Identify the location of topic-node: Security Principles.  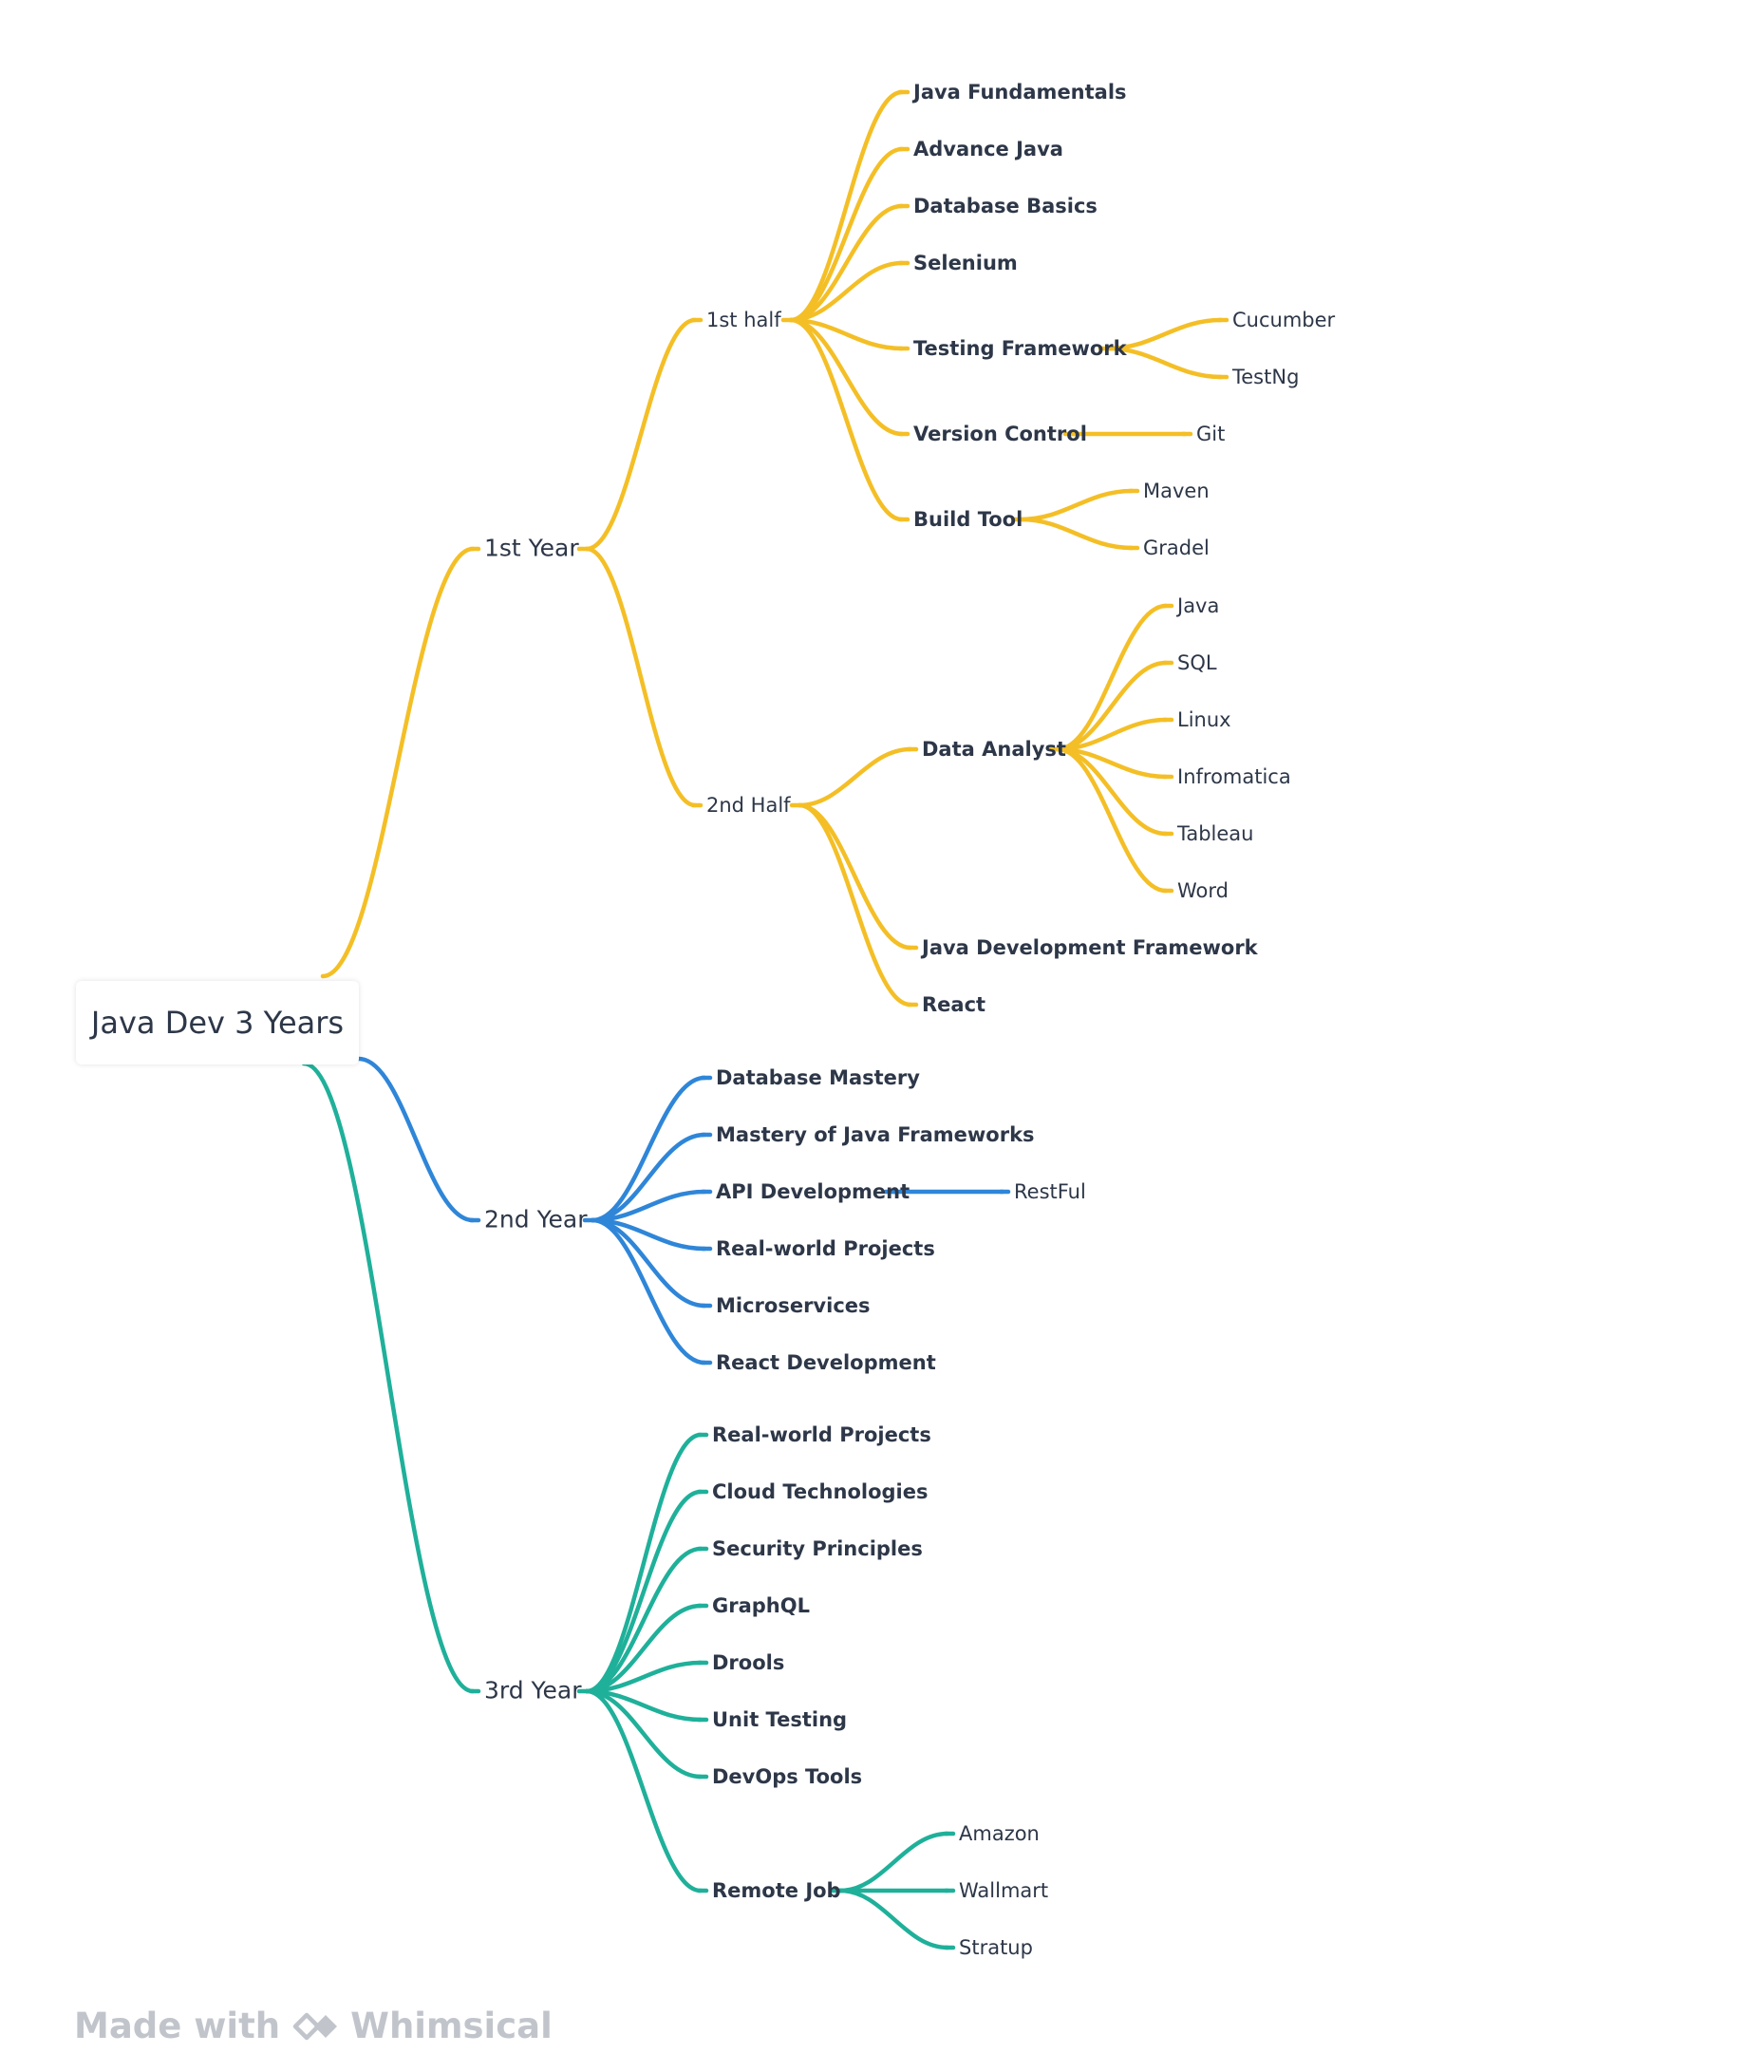
(818, 1548).